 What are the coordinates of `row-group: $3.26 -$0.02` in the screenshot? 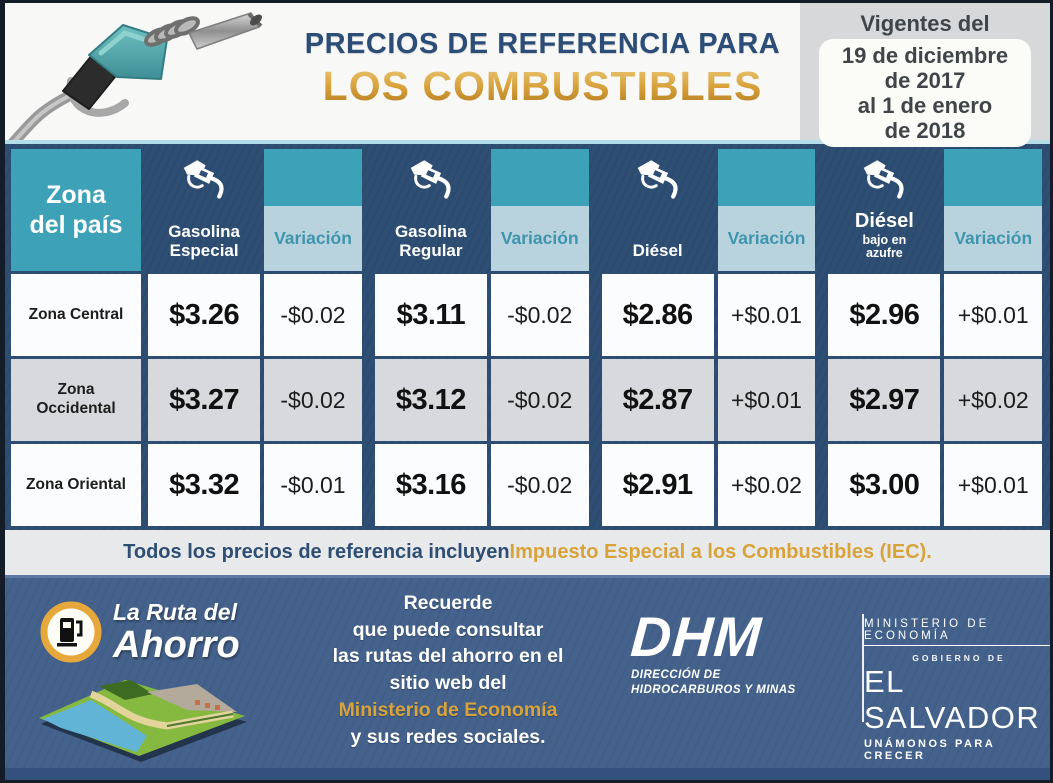 It's located at (255, 315).